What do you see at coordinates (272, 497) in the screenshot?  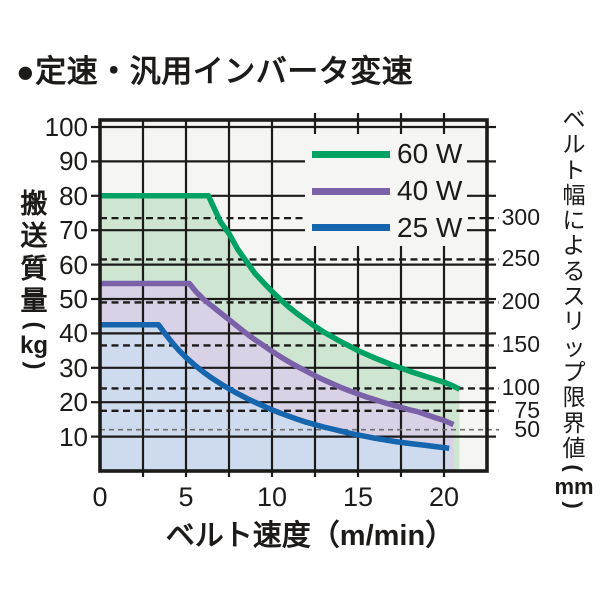 I see `x-axis-tick-label: 10` at bounding box center [272, 497].